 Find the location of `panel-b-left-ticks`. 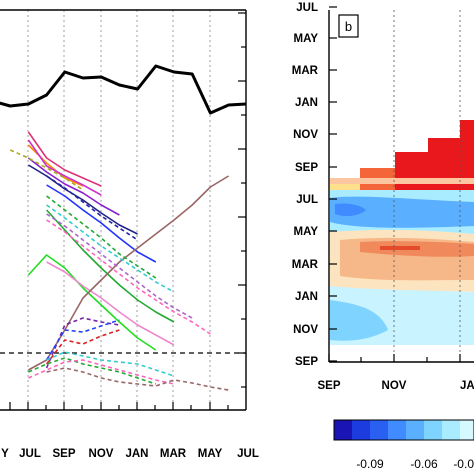

panel-b-left-ticks is located at coordinates (333, 184).